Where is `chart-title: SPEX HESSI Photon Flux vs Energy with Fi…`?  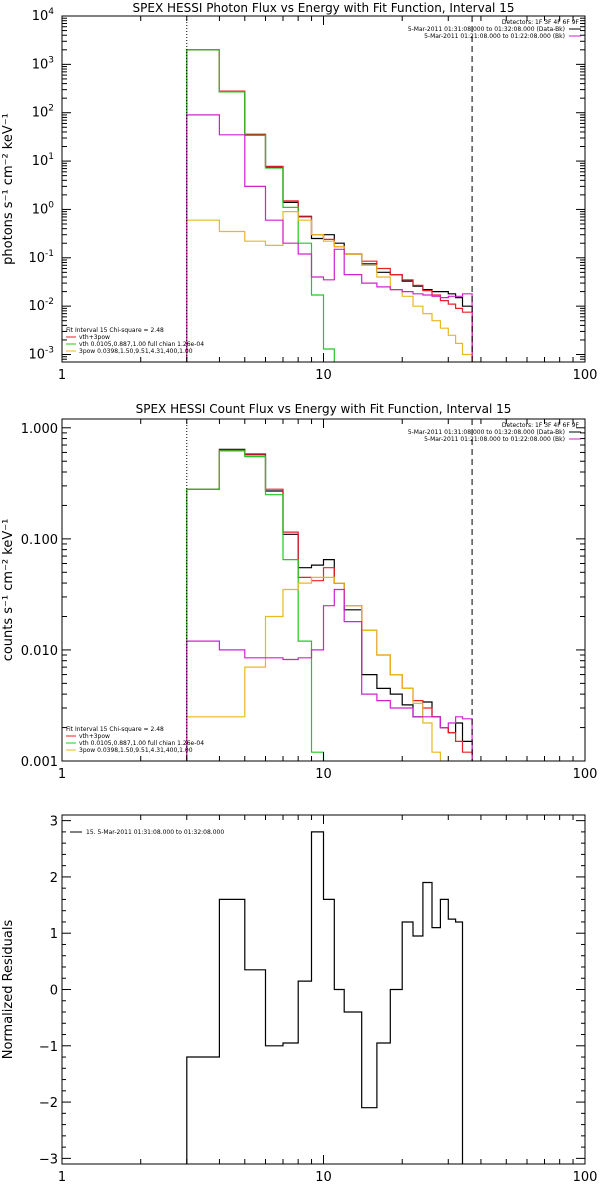 chart-title: SPEX HESSI Photon Flux vs Energy with Fi… is located at coordinates (324, 8).